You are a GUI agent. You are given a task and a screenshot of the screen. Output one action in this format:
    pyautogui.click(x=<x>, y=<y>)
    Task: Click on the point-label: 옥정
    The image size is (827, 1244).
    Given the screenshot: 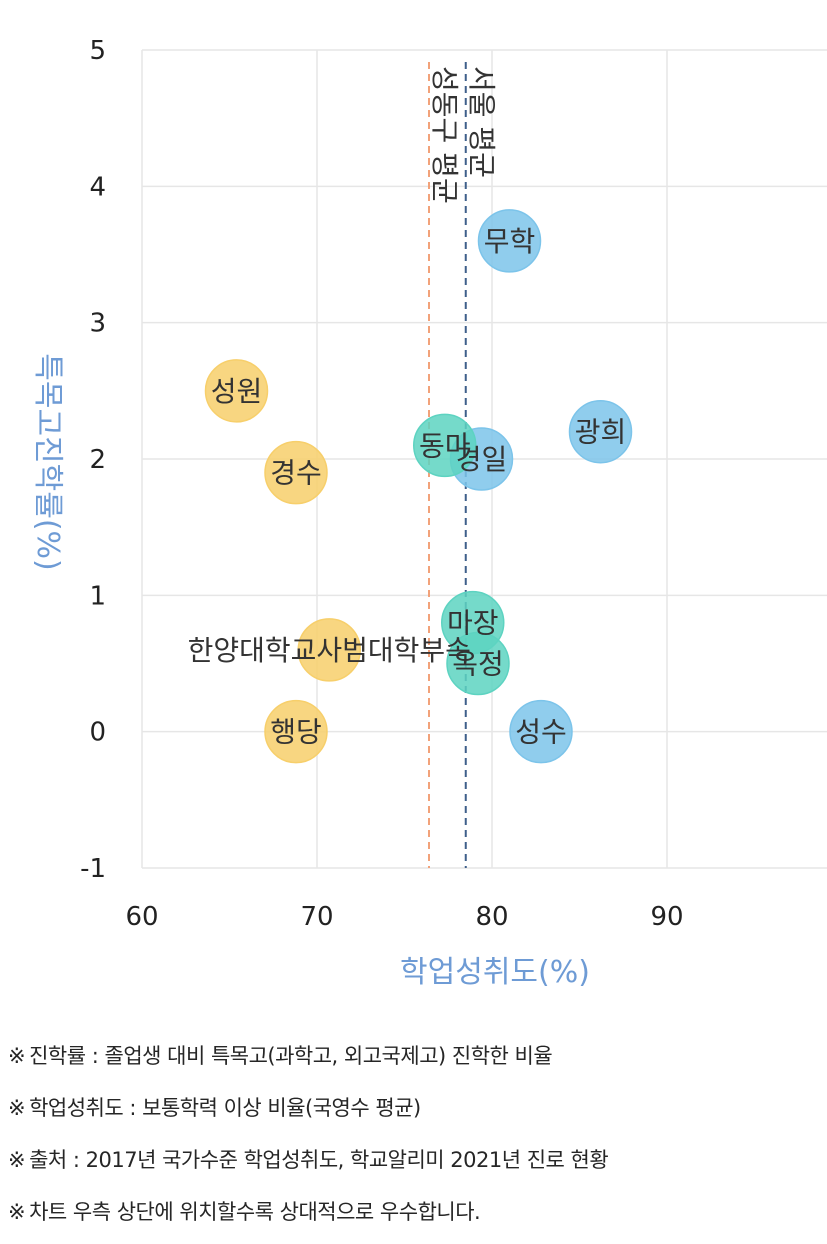 What is the action you would take?
    pyautogui.click(x=478, y=664)
    